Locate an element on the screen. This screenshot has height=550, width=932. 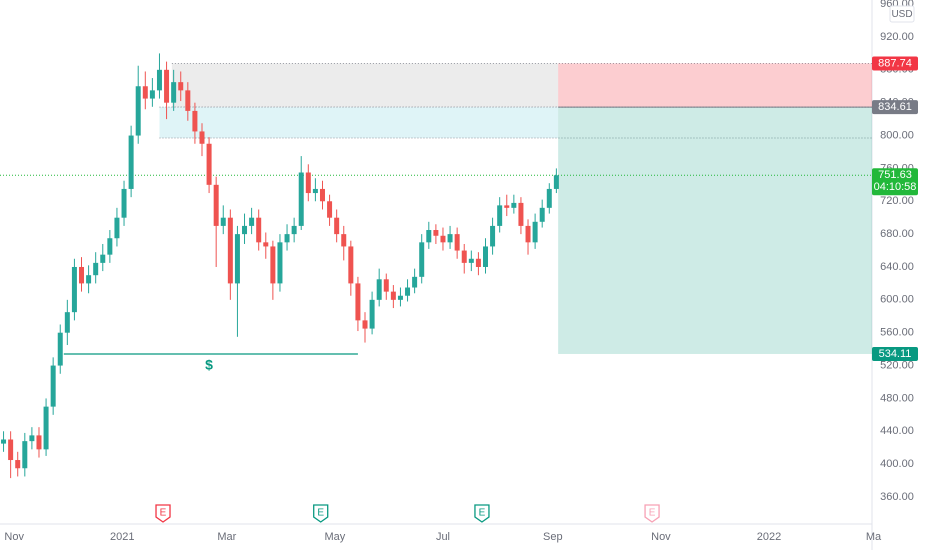
x-tick-label: Mar is located at coordinates (226, 537).